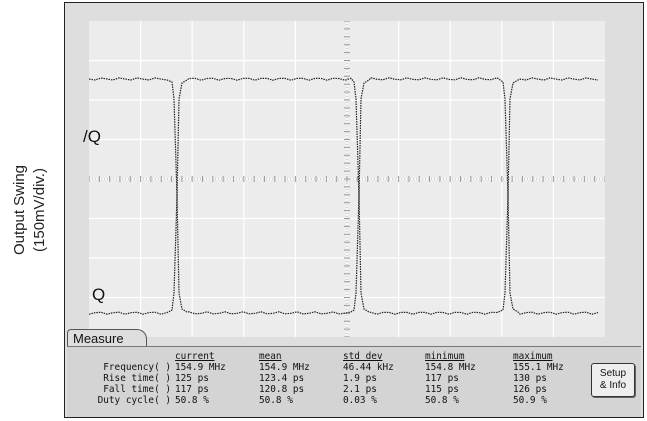 Image resolution: width=647 pixels, height=421 pixels. What do you see at coordinates (442, 378) in the screenshot?
I see `cell-minimum: 117 ps` at bounding box center [442, 378].